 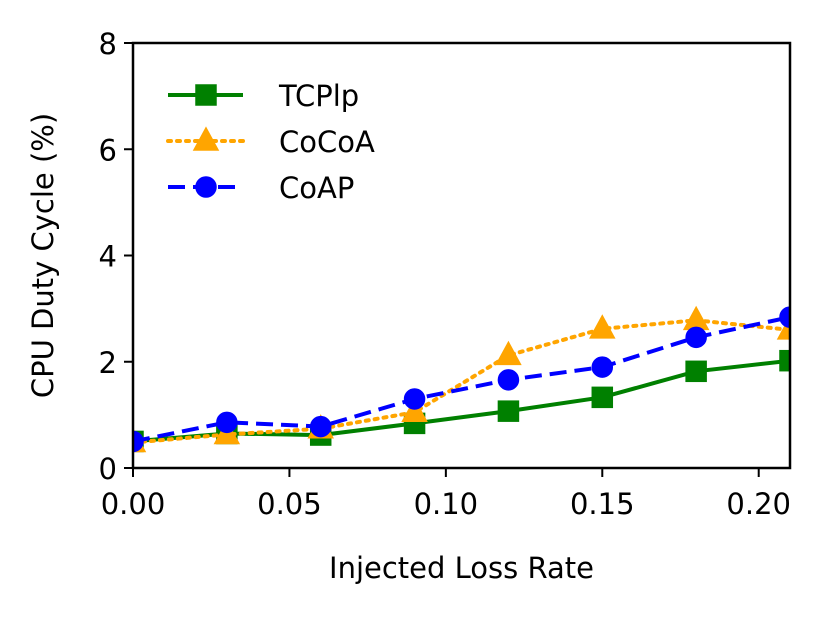 What do you see at coordinates (316, 188) in the screenshot?
I see `legend-label: CoAP` at bounding box center [316, 188].